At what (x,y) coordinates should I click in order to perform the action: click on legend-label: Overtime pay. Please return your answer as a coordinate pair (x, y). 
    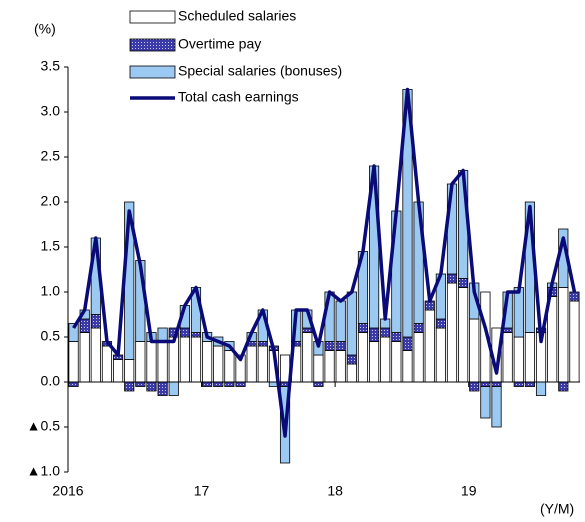
    Looking at the image, I should click on (219, 44).